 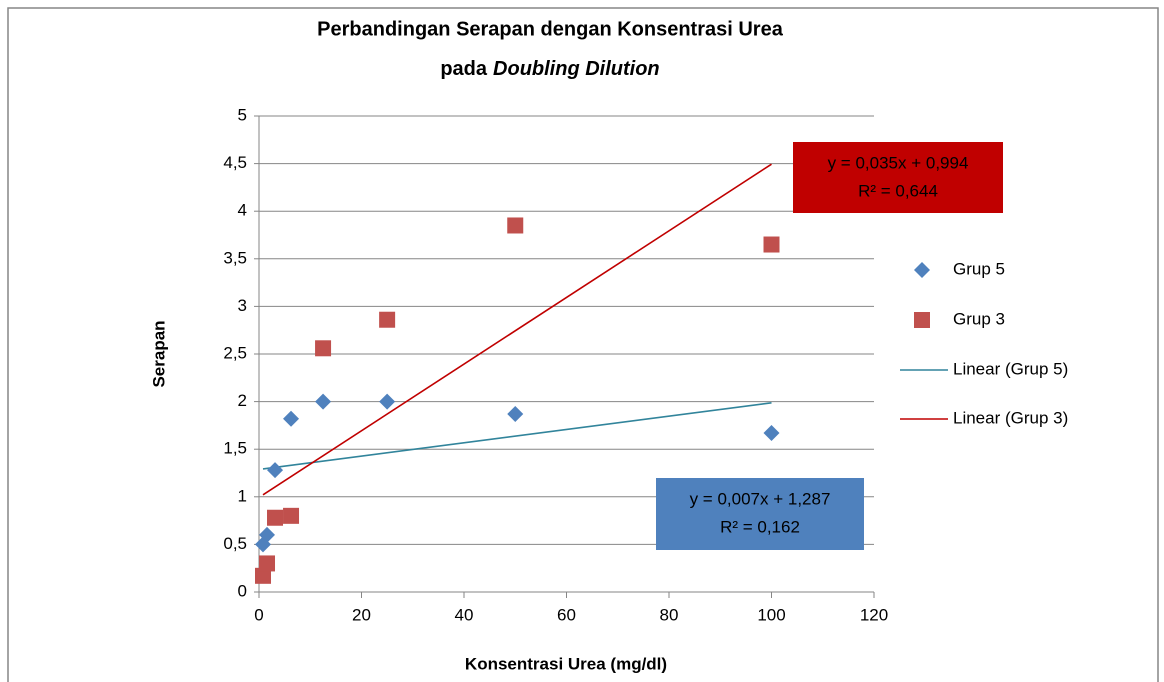 What do you see at coordinates (898, 190) in the screenshot?
I see `trendline-r2: R² = 0,644` at bounding box center [898, 190].